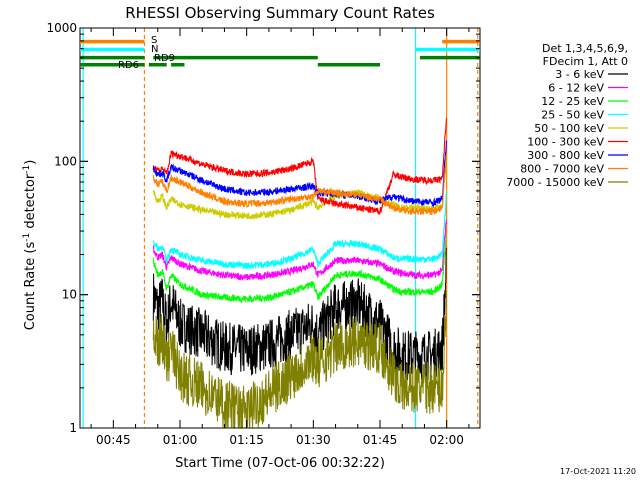 This screenshot has height=480, width=640. What do you see at coordinates (73, 428) in the screenshot?
I see `y-tick-label: 1` at bounding box center [73, 428].